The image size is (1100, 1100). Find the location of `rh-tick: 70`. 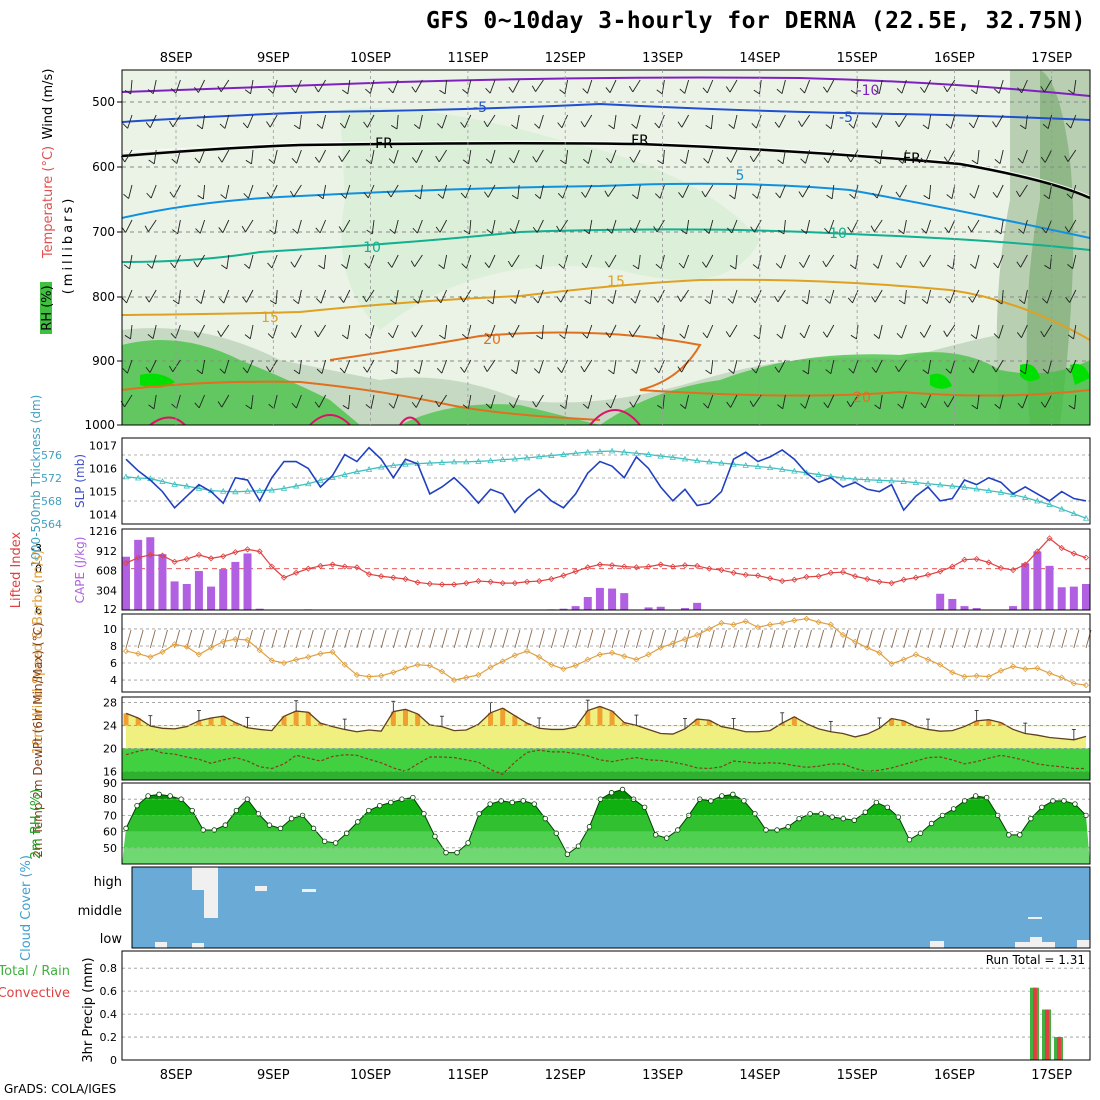

rh-tick: 70 is located at coordinates (110, 815).